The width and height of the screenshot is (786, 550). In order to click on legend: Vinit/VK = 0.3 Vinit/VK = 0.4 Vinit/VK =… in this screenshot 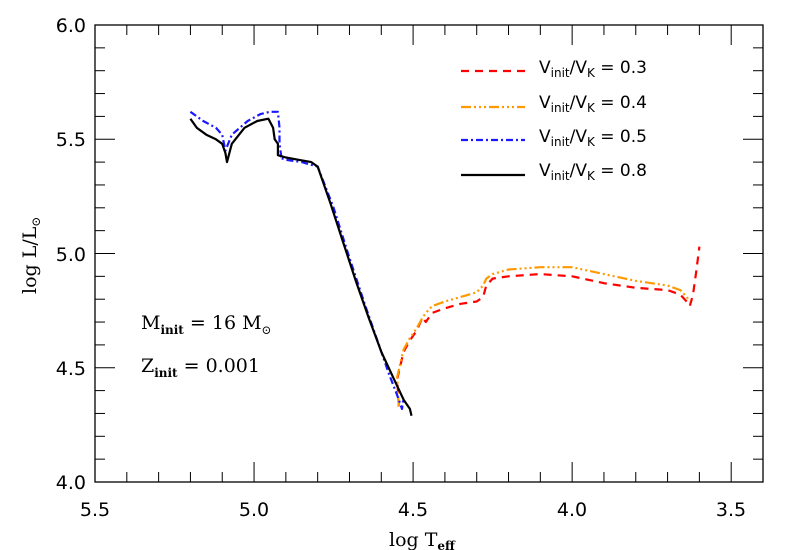, I will do `click(554, 120)`.